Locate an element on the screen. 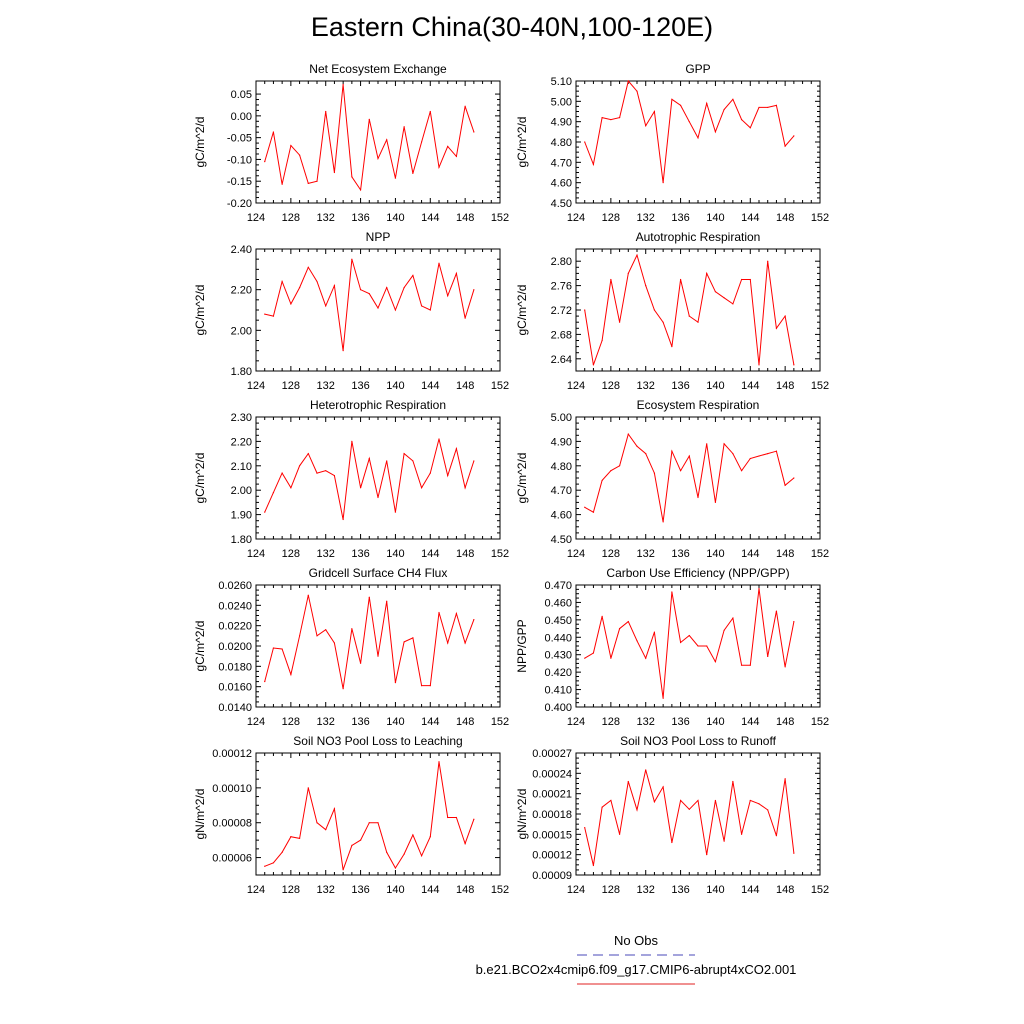 The height and width of the screenshot is (1024, 1024). panel-title: Soil NO3 Pool Loss to Leaching is located at coordinates (377, 741).